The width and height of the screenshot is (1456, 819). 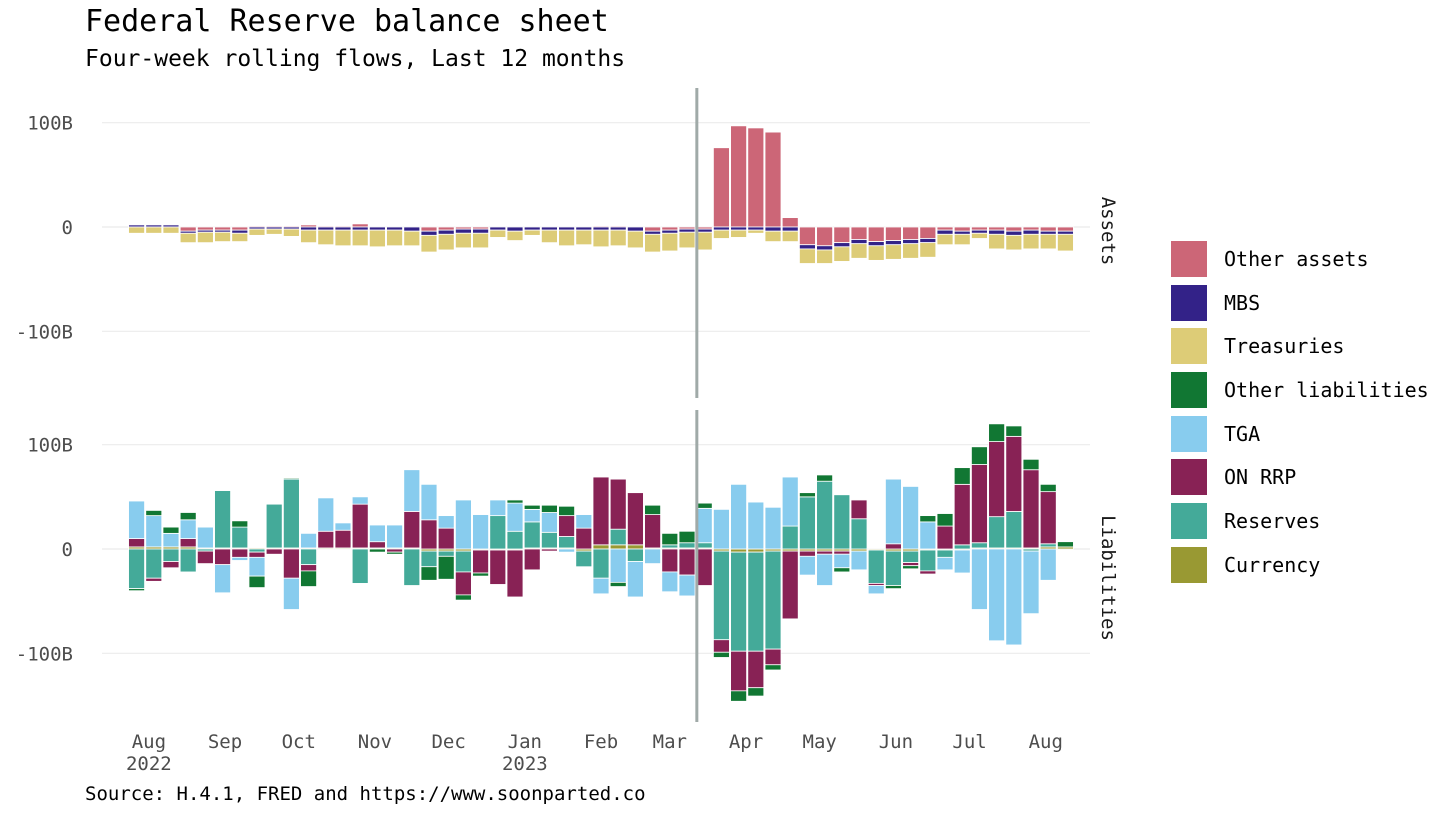 I want to click on legend-label: Other liabilities, so click(x=1326, y=389).